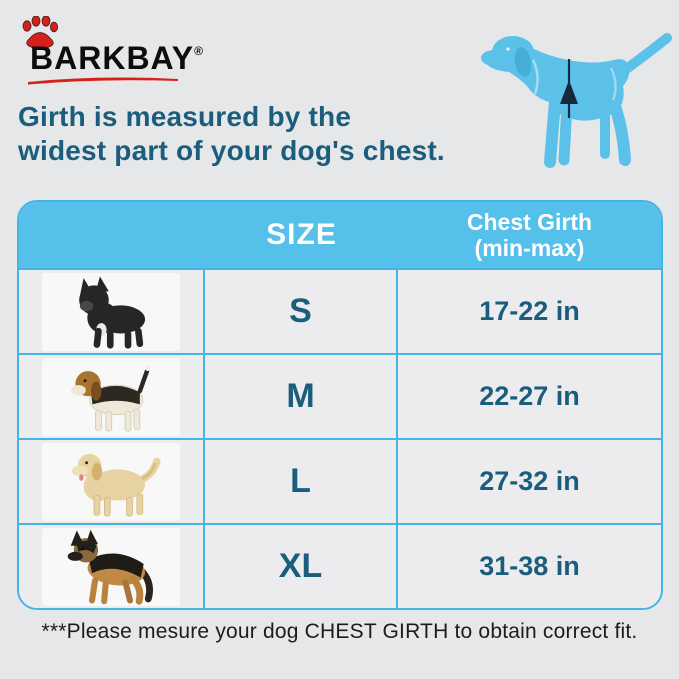  I want to click on brand-logo: BARKBAY®, so click(112, 50).